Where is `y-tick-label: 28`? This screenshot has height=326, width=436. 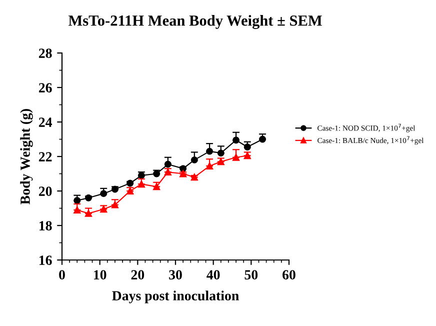 y-tick-label: 28 is located at coordinates (45, 53).